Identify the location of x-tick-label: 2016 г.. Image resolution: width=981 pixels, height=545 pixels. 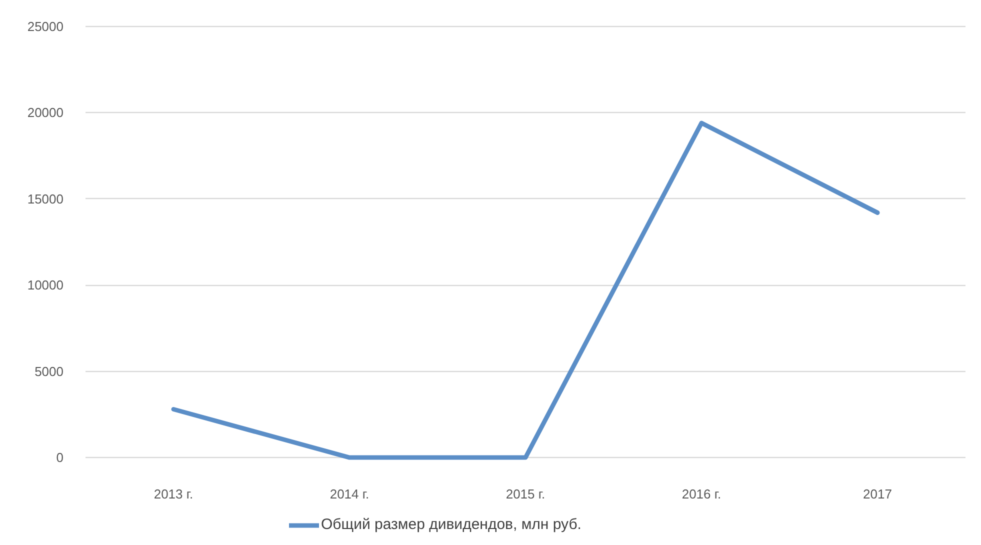
(702, 494).